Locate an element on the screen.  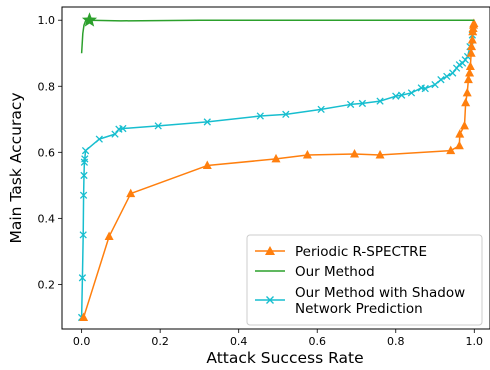
x-tick-label: 0.2 is located at coordinates (160, 341).